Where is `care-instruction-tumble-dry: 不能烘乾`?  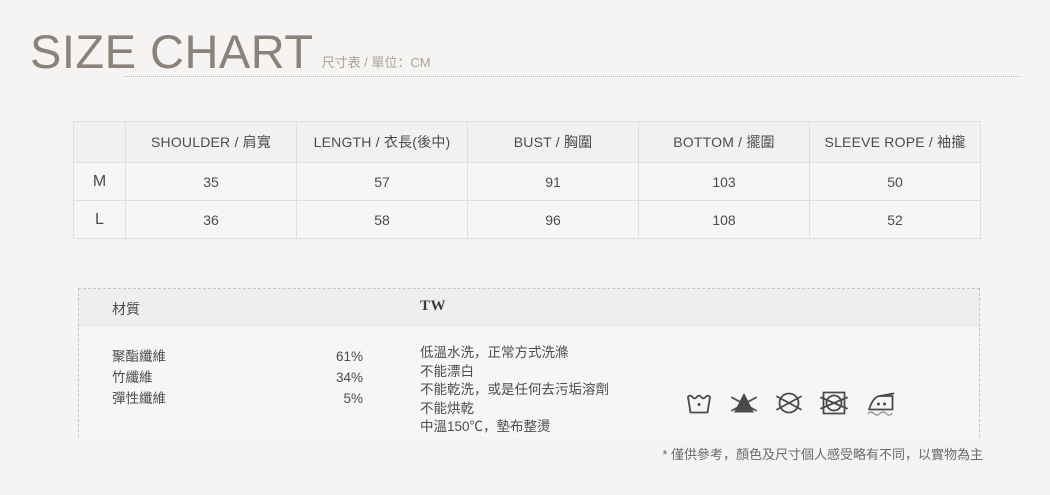
care-instruction-tumble-dry: 不能烘乾 is located at coordinates (447, 408).